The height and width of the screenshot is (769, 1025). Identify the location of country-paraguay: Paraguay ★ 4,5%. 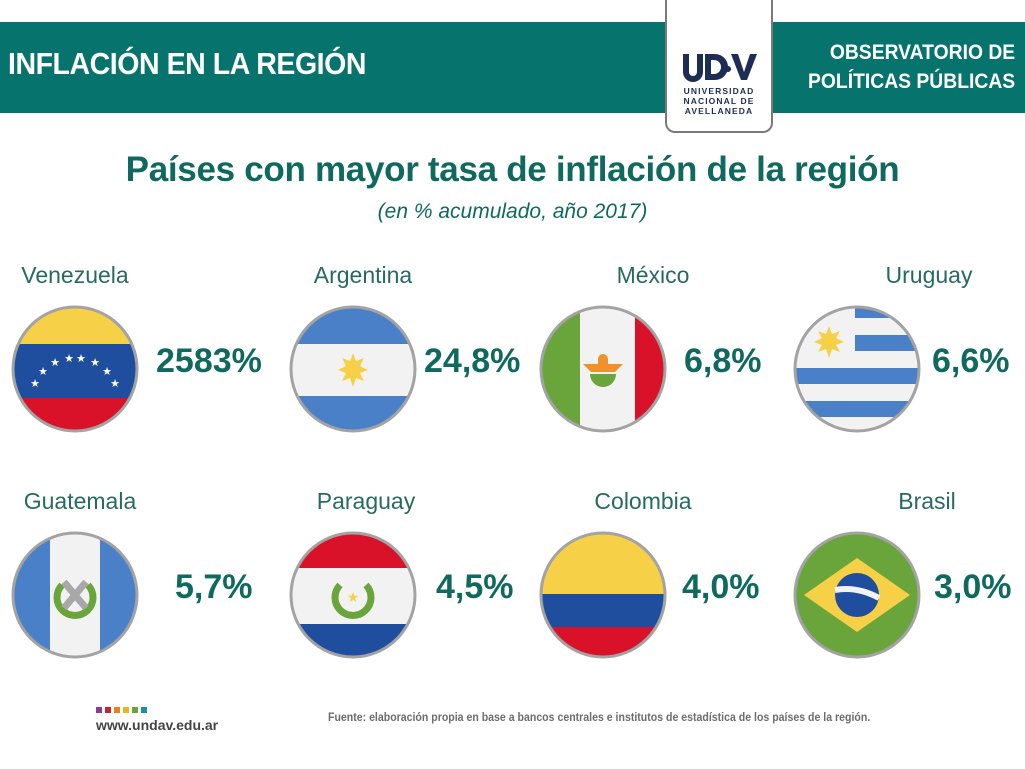
(418, 583).